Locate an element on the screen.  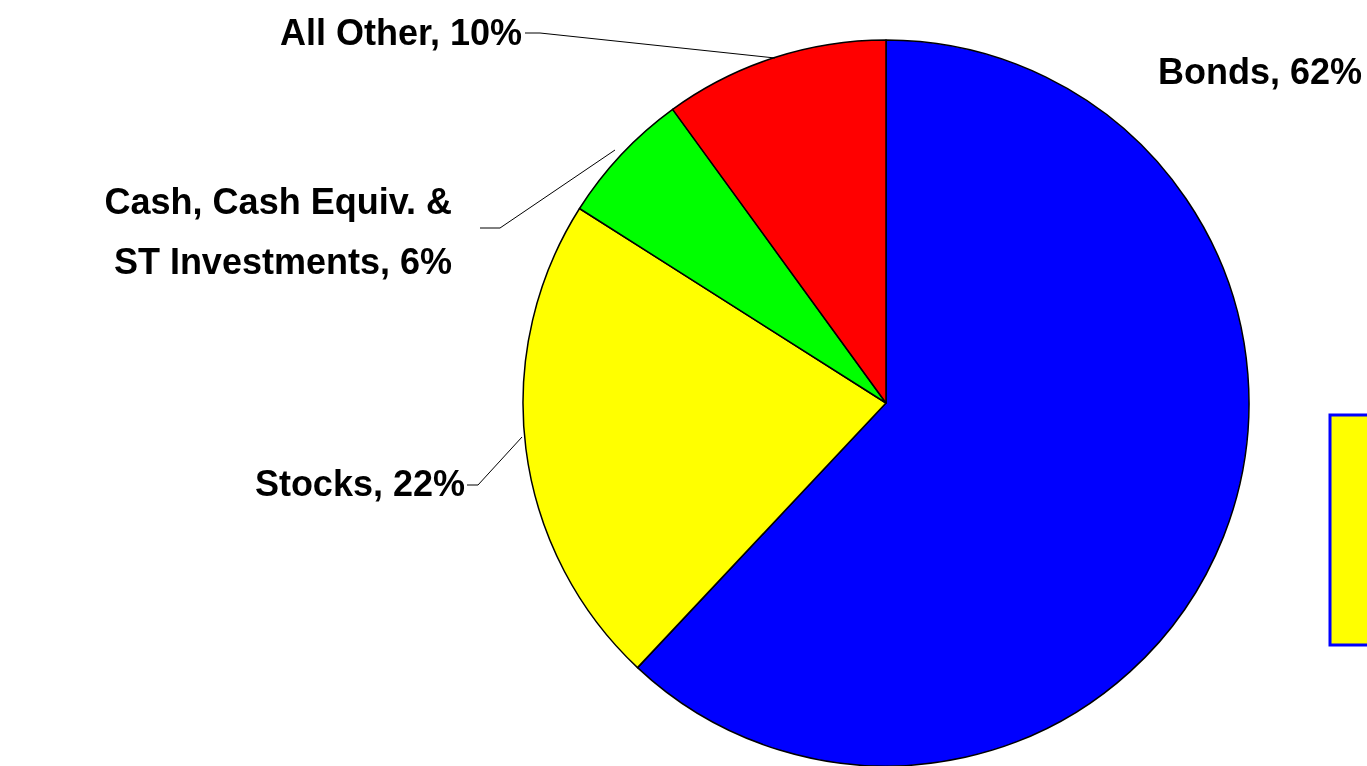
slice-label: All Other, 10% is located at coordinates (400, 32).